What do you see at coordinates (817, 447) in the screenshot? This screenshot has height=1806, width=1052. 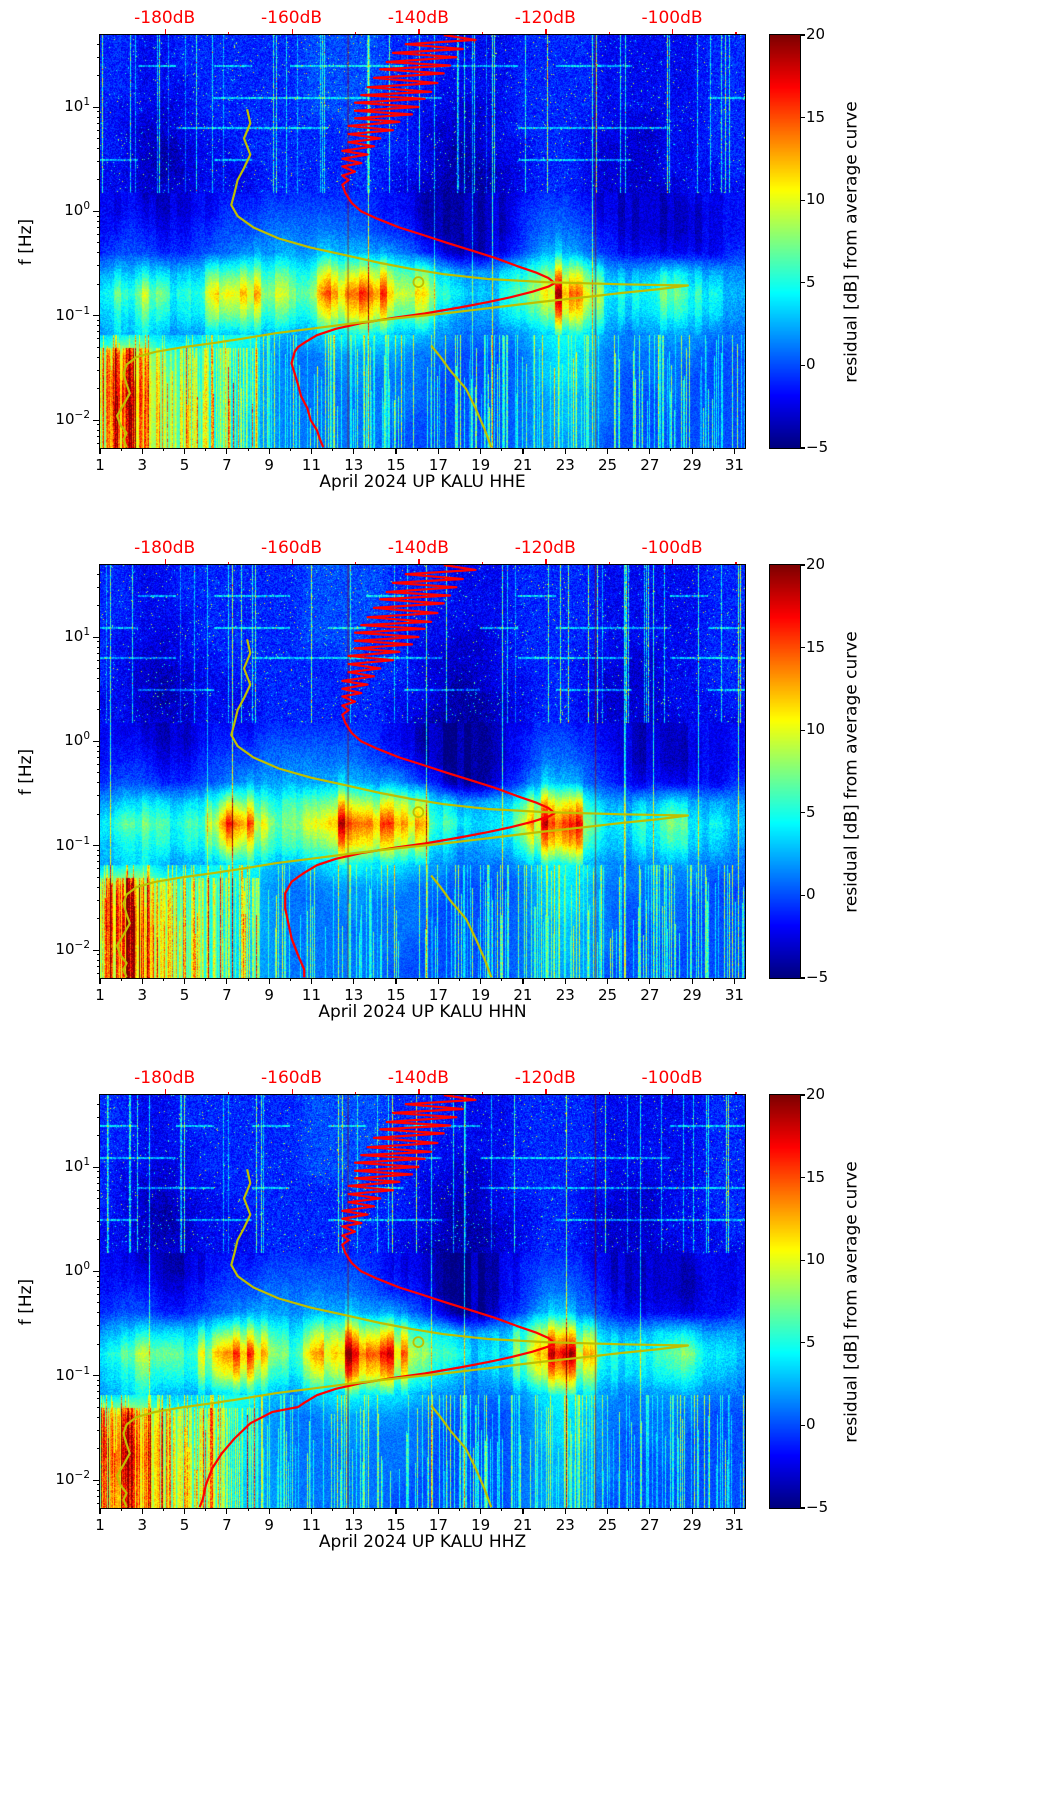 I see `colorbar-tick-label: −5` at bounding box center [817, 447].